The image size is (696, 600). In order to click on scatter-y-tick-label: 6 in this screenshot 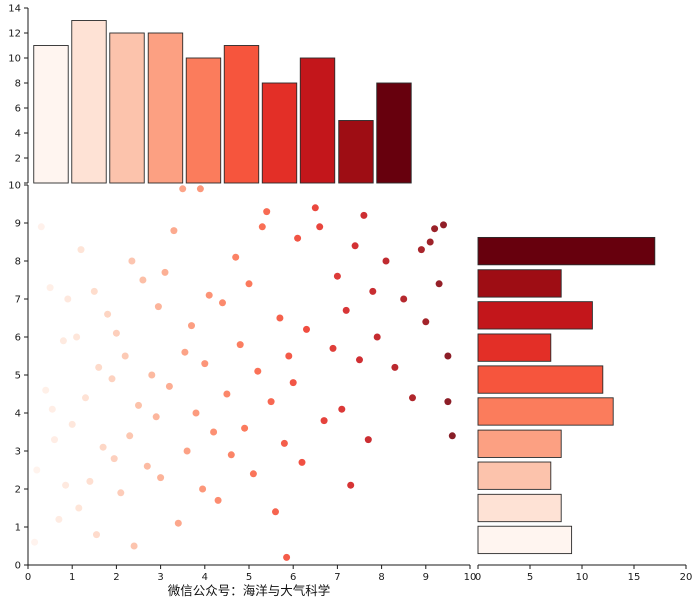, I will do `click(18, 338)`.